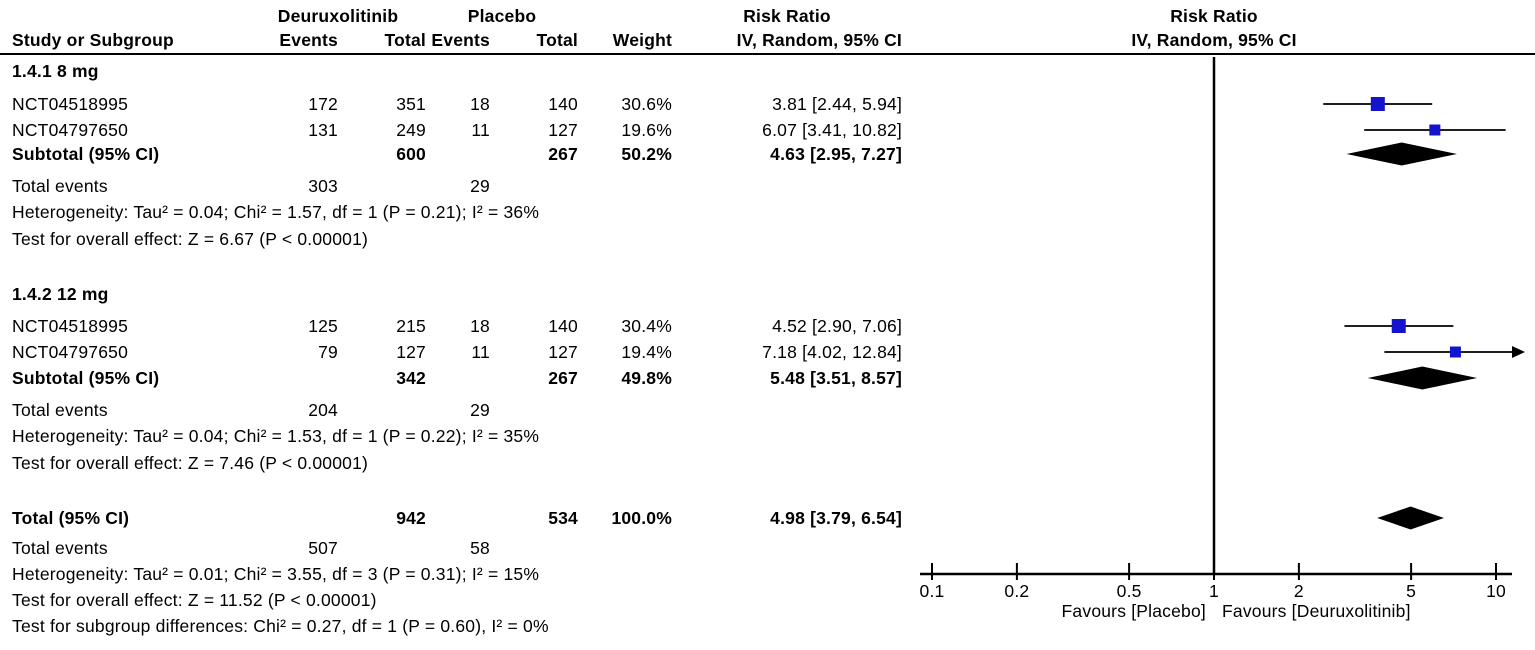 The height and width of the screenshot is (650, 1535). Describe the element at coordinates (646, 326) in the screenshot. I see `weight-cell: 30.4%` at that location.